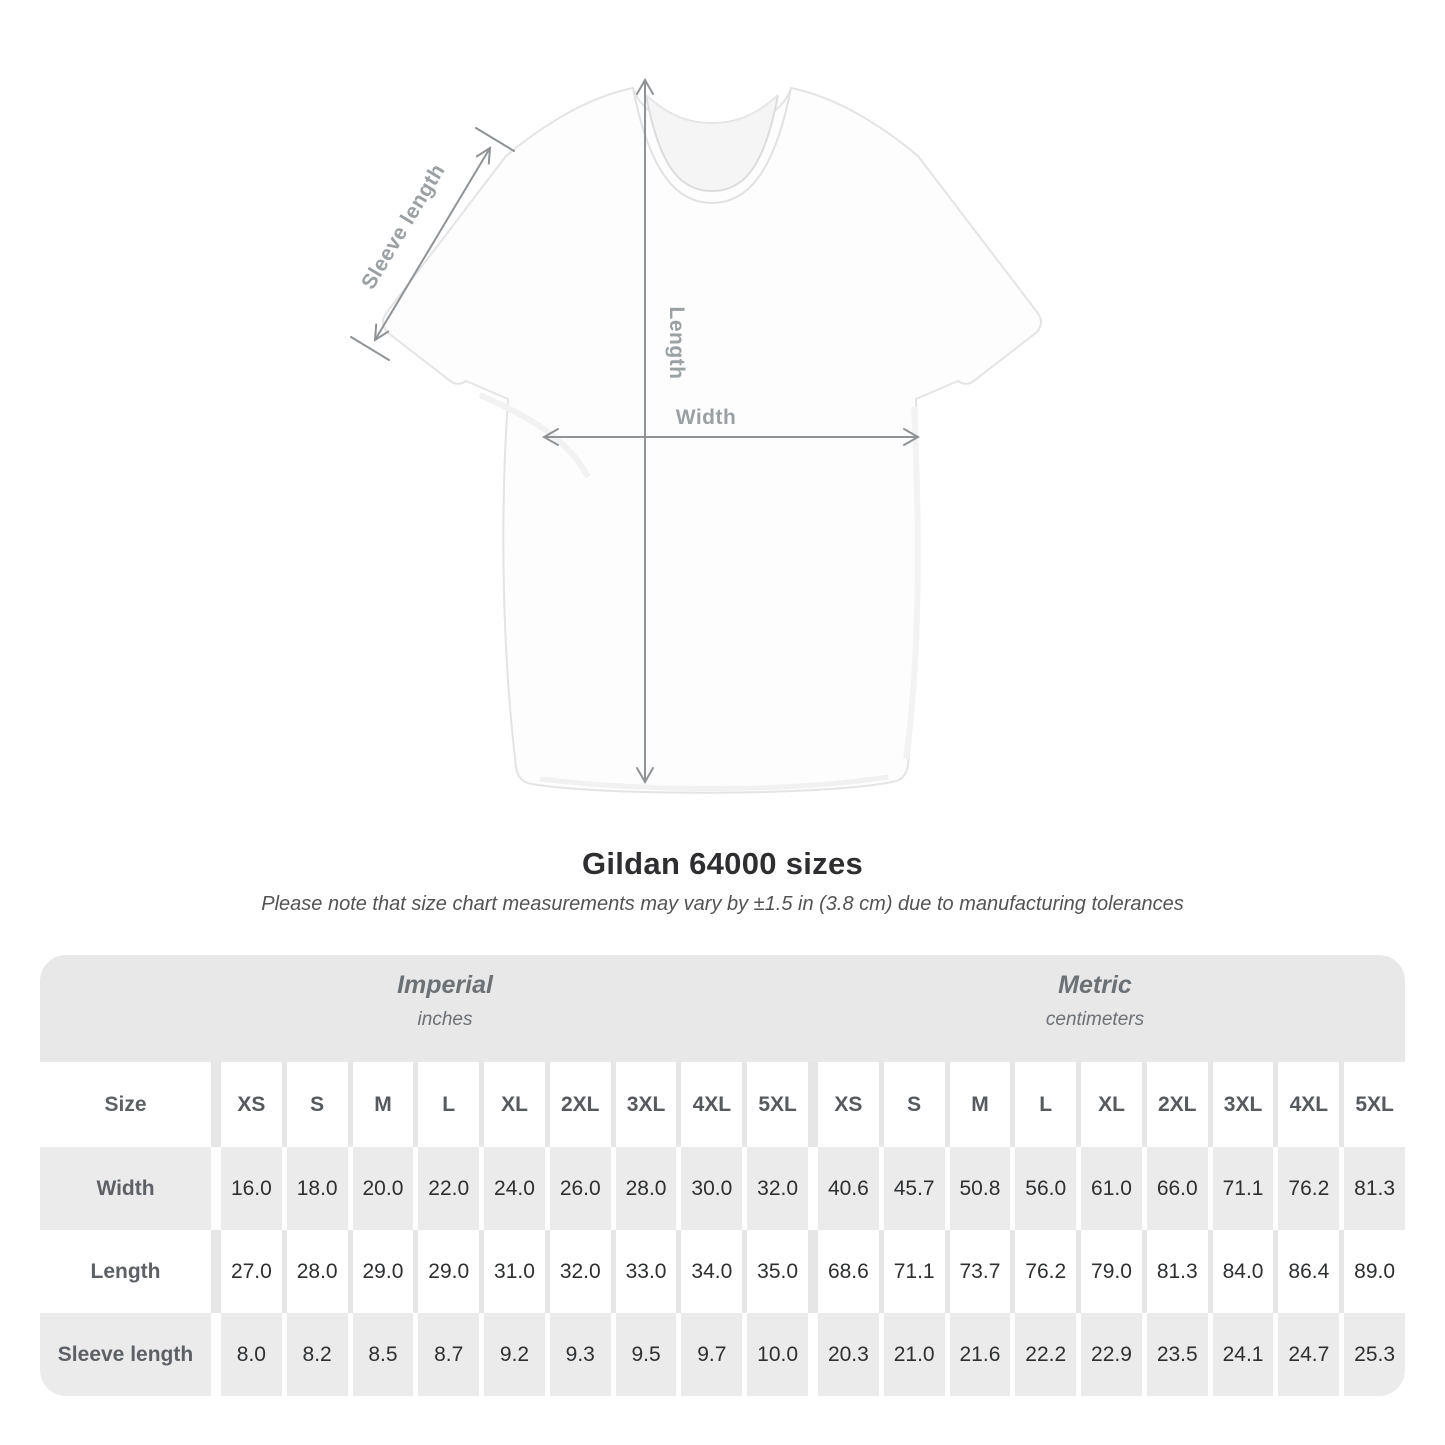  What do you see at coordinates (712, 1354) in the screenshot?
I see `value-cell: 9.7` at bounding box center [712, 1354].